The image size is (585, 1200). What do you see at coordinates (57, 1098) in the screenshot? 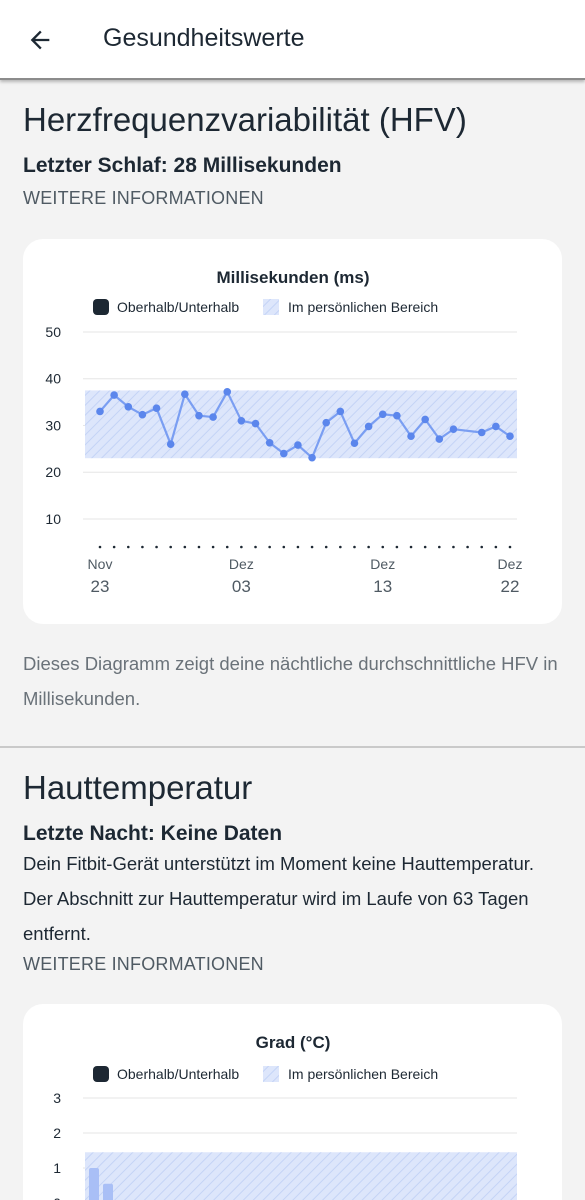
I see `y-tick-label: 3` at bounding box center [57, 1098].